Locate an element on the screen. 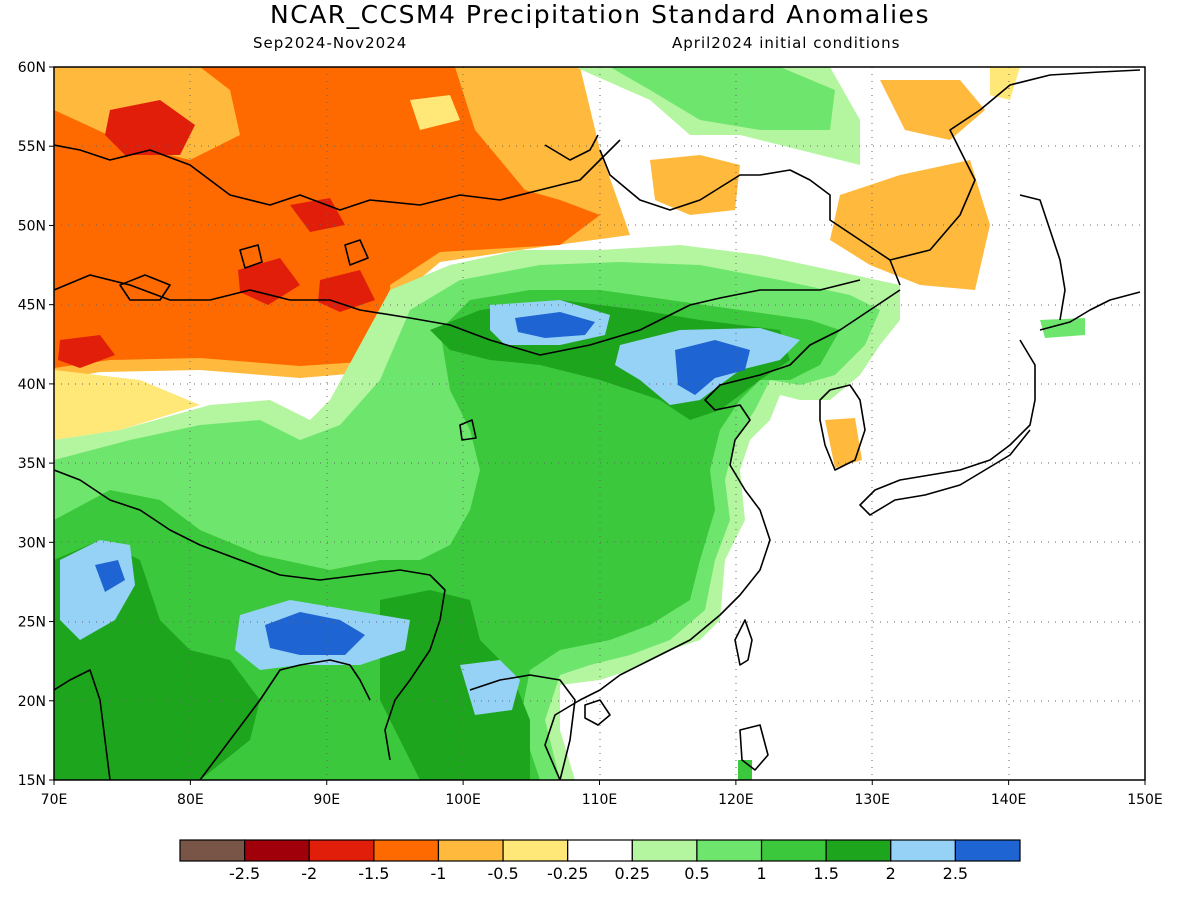 The height and width of the screenshot is (900, 1200). lat-tick-label: 40N is located at coordinates (32, 385).